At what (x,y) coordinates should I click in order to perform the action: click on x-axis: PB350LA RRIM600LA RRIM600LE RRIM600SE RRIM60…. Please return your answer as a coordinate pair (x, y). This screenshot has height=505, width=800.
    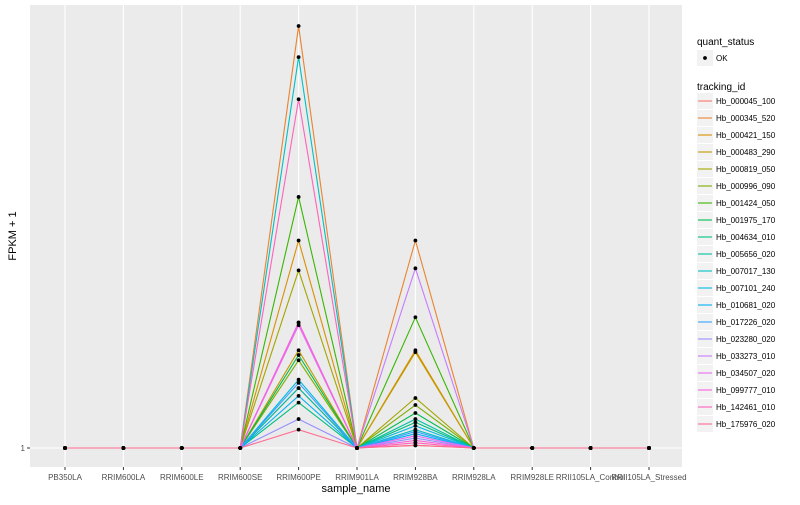
    Looking at the image, I should click on (367, 474).